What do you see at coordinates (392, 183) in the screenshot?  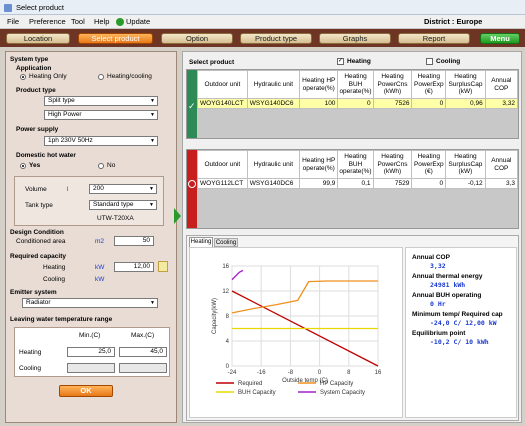 I see `cell-powercns: 7529` at bounding box center [392, 183].